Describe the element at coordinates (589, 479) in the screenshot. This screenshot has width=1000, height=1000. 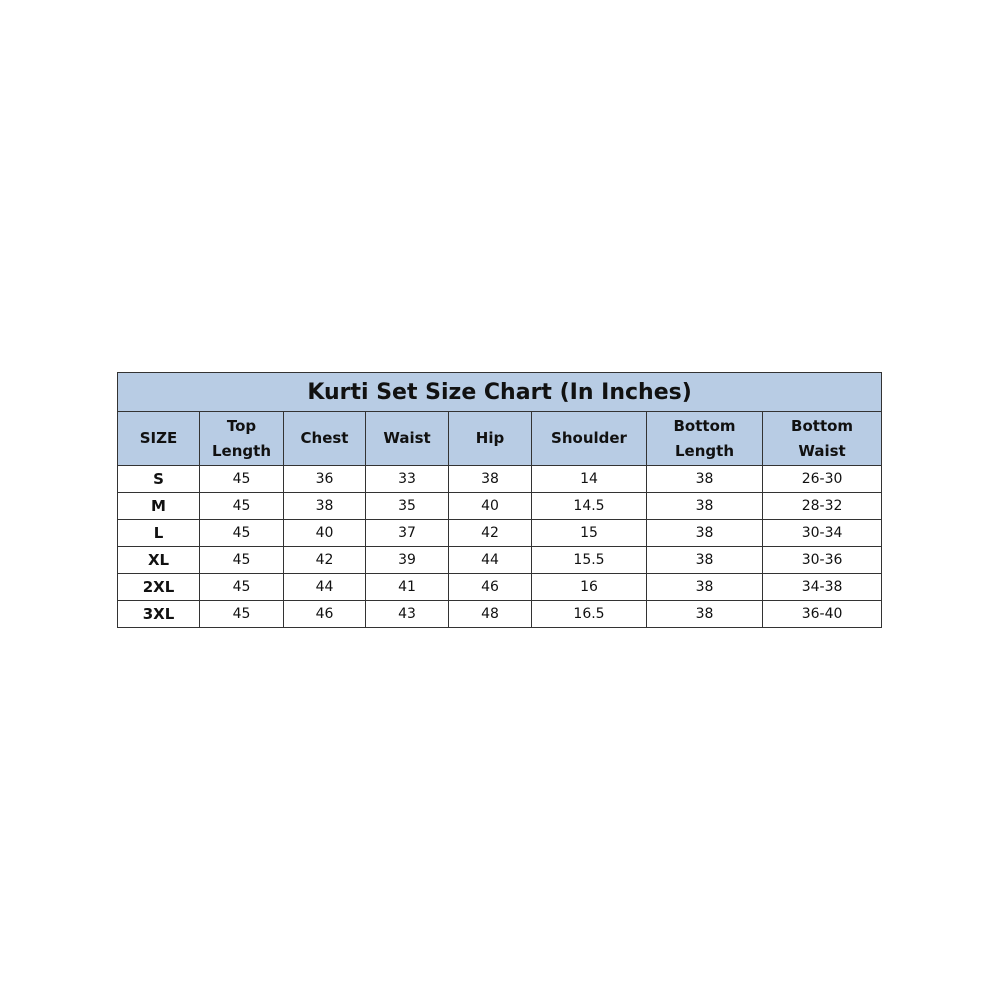
I see `value-cell: 14` at that location.